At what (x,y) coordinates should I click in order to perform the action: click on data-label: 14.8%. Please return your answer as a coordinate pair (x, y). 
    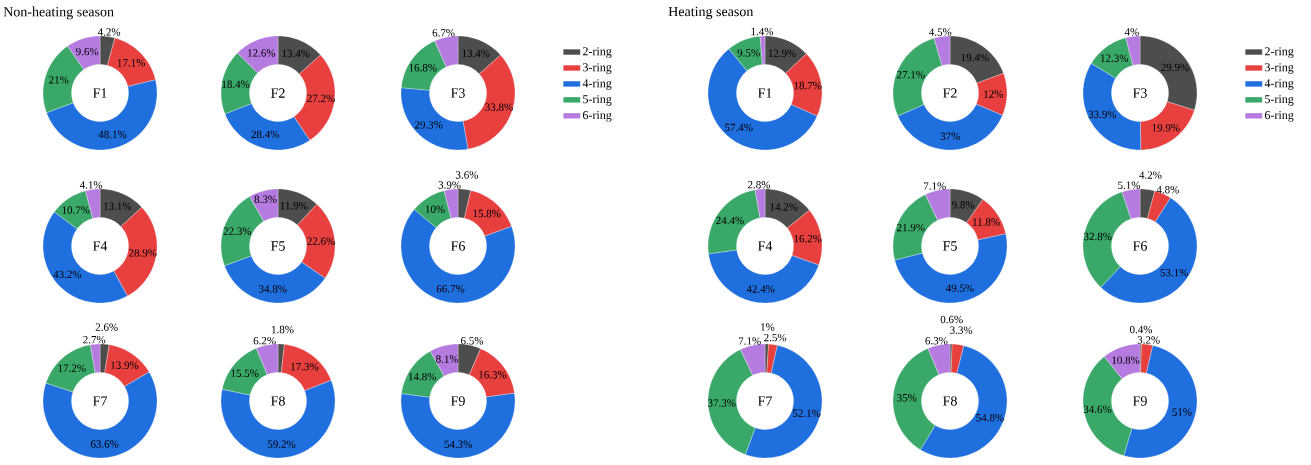
    Looking at the image, I should click on (422, 376).